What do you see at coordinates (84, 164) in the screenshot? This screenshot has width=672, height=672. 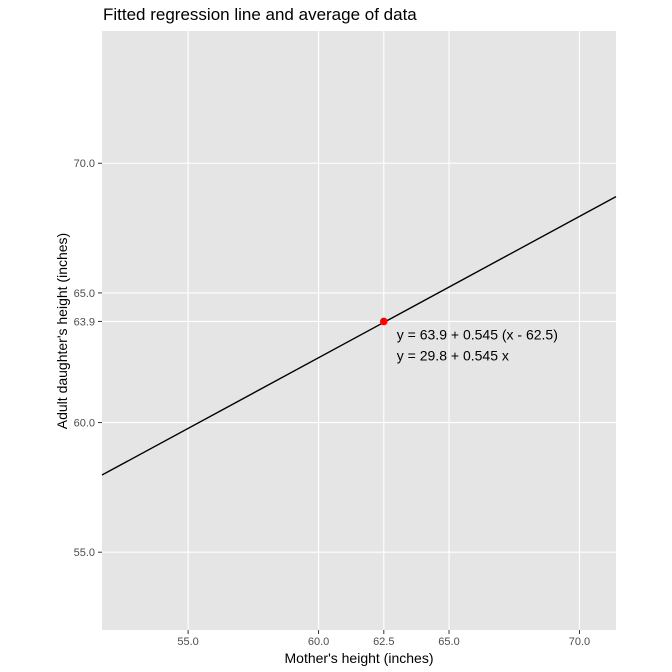 I see `y-tick-label: 70.0` at bounding box center [84, 164].